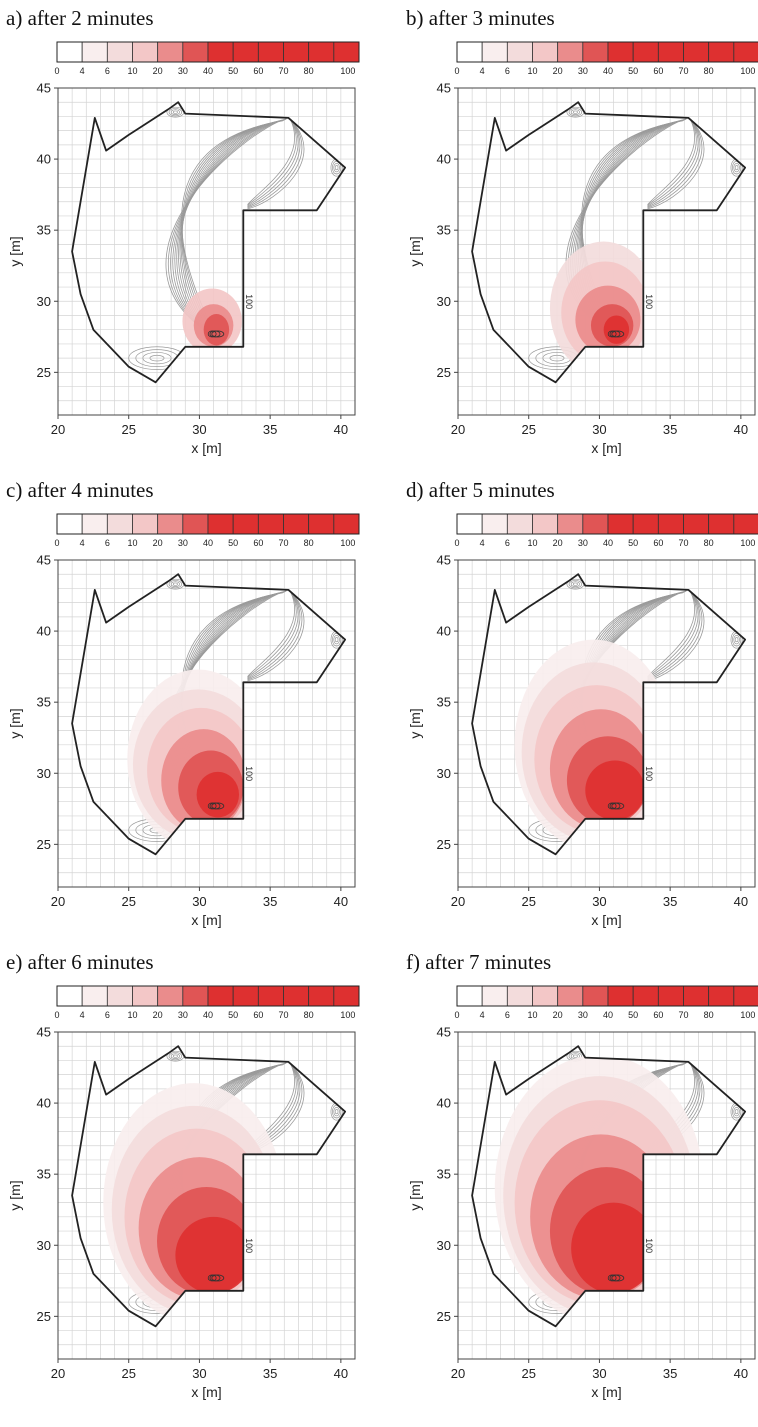 Image resolution: width=758 pixels, height=1427 pixels. Describe the element at coordinates (249, 773) in the screenshot. I see `contour-label: 100` at that location.